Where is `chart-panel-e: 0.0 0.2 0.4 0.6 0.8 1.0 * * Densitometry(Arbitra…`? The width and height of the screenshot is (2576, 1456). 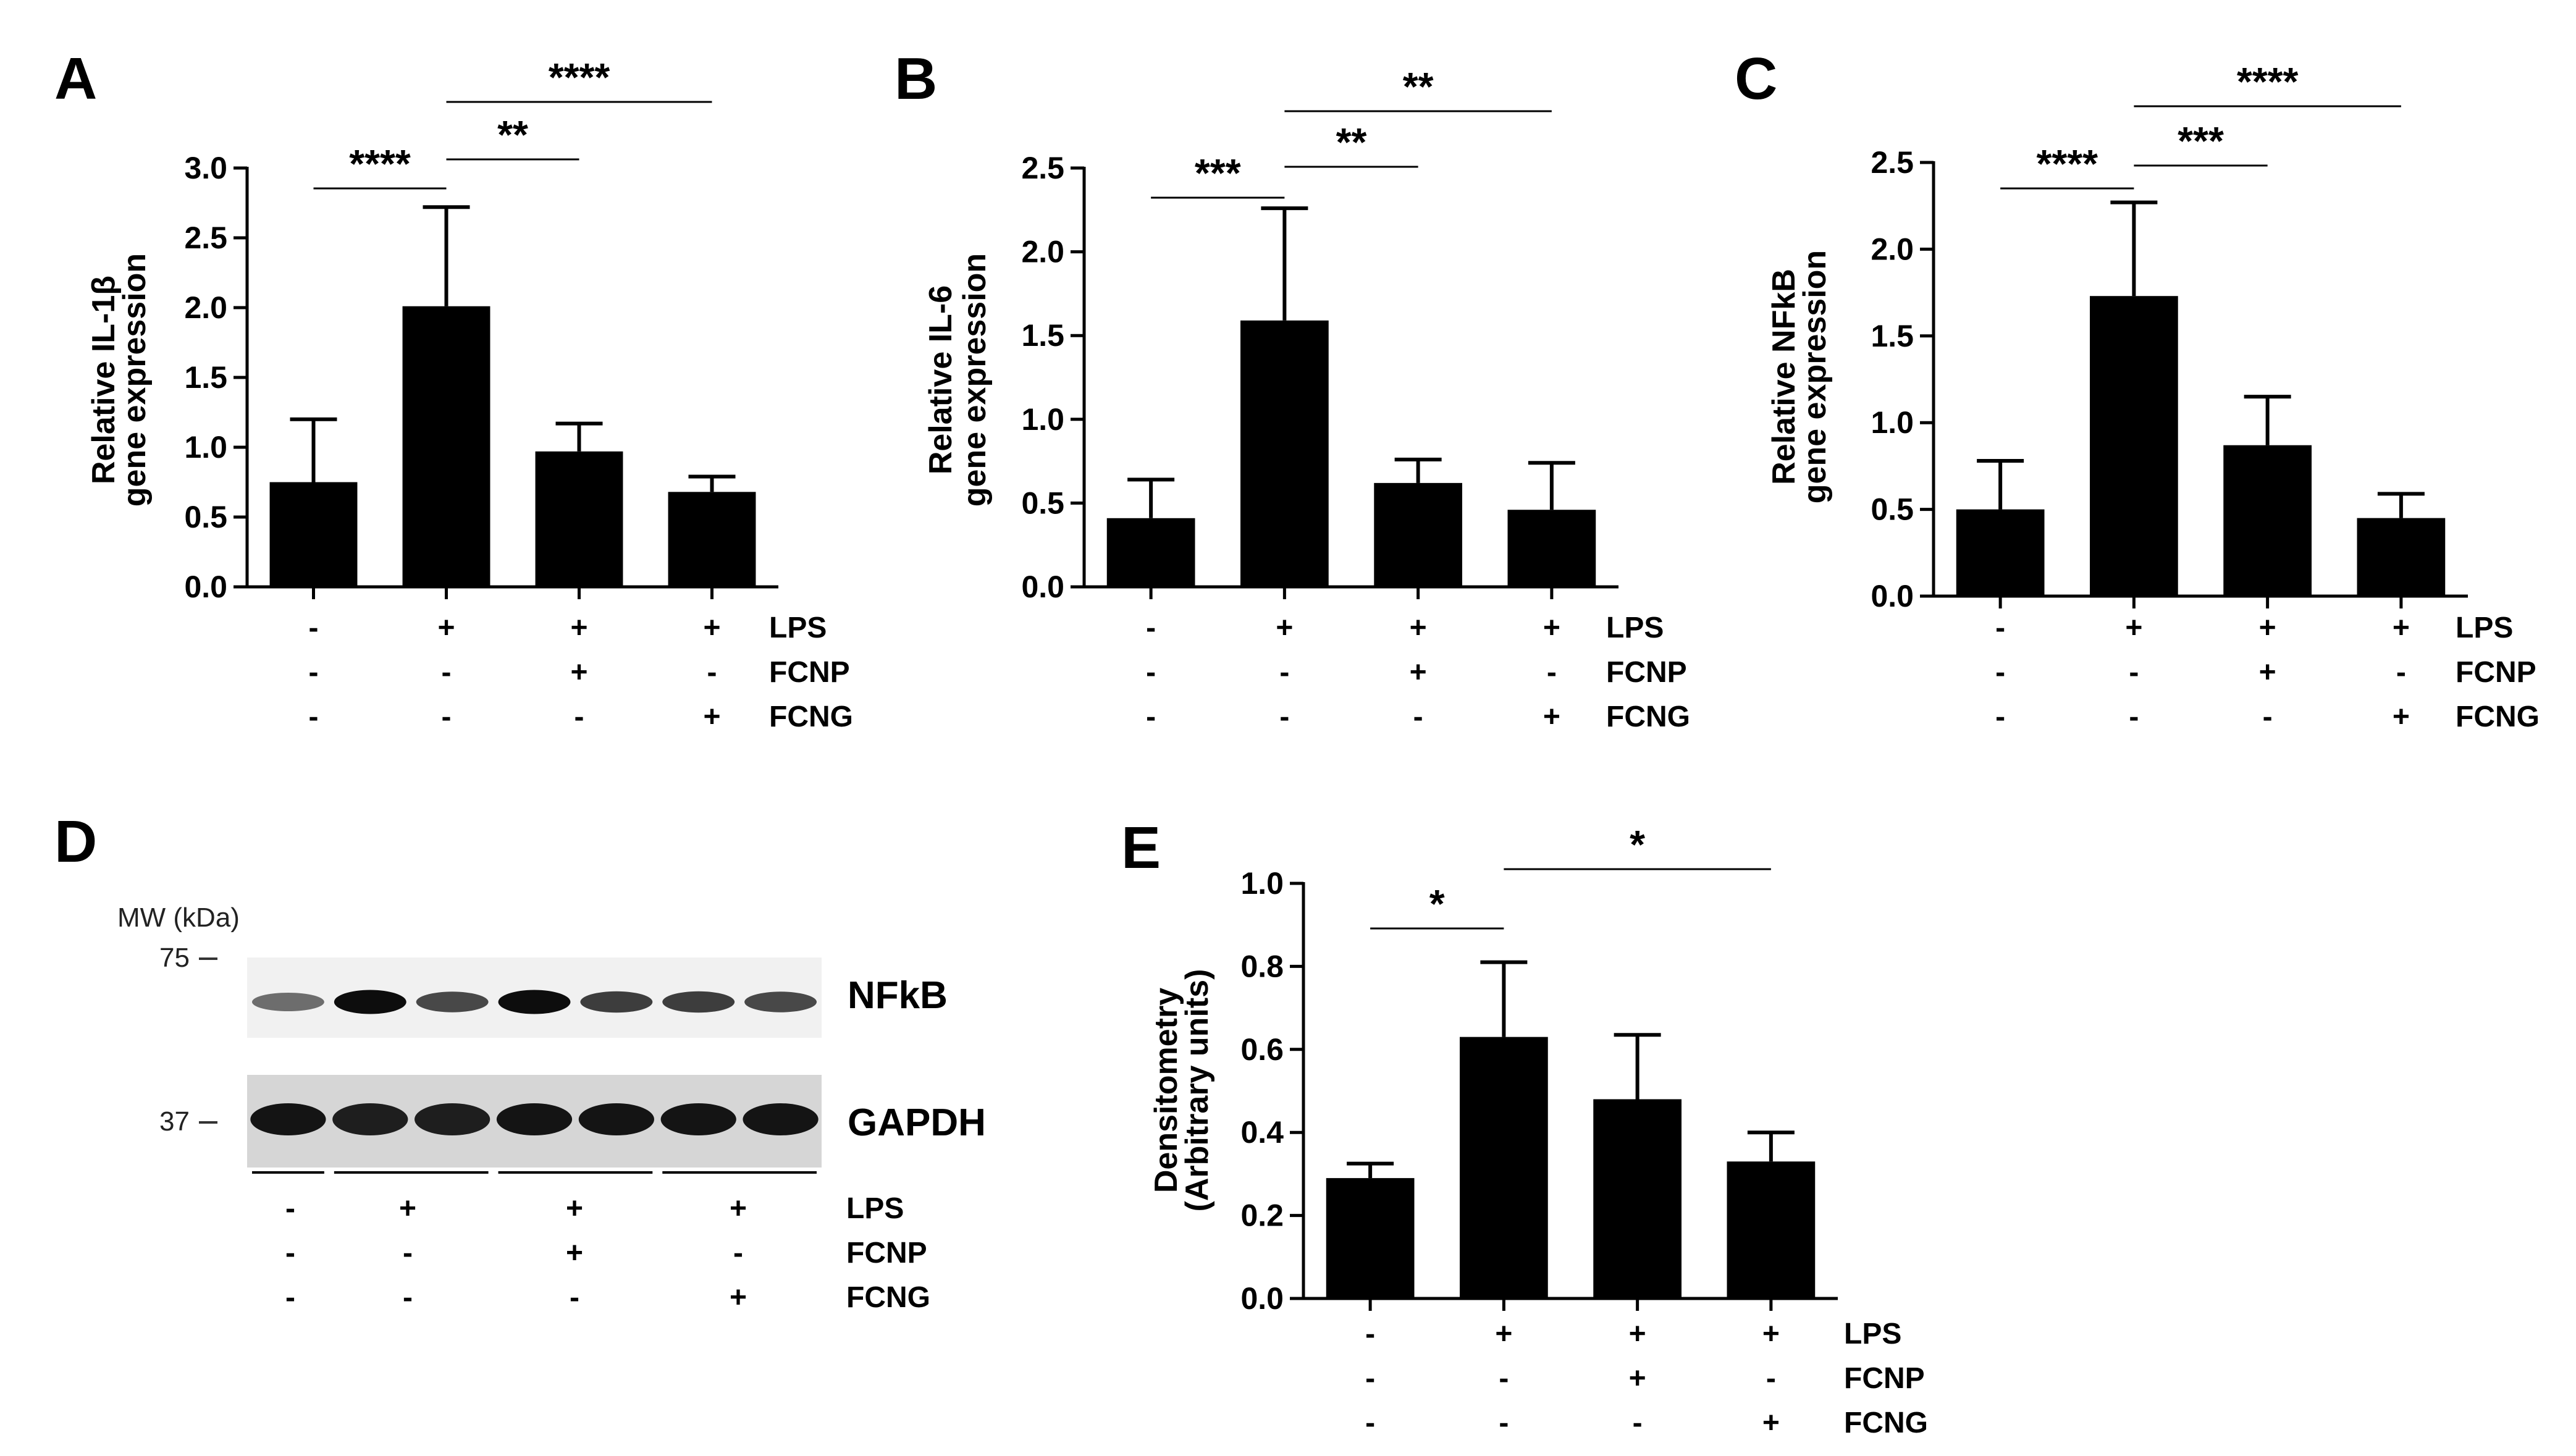
chart-panel-e: 0.0 0.2 0.4 0.6 0.8 1.0 * * Densitometry(Arbitra… is located at coordinates (1538, 1130).